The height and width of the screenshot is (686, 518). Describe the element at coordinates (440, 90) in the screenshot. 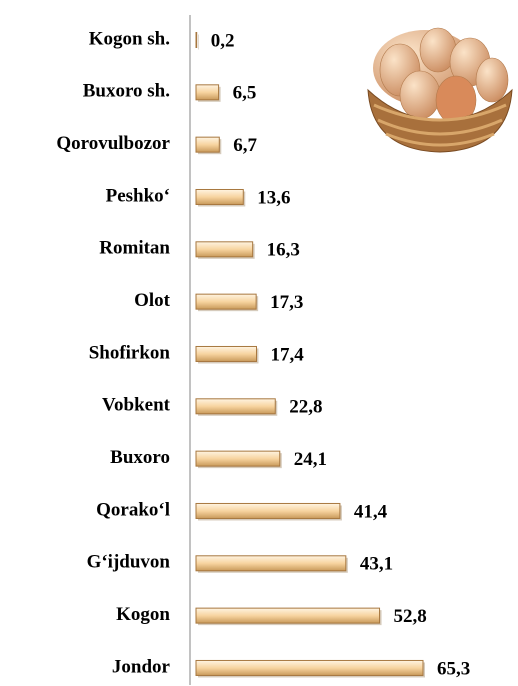

I see `egg-basket` at that location.